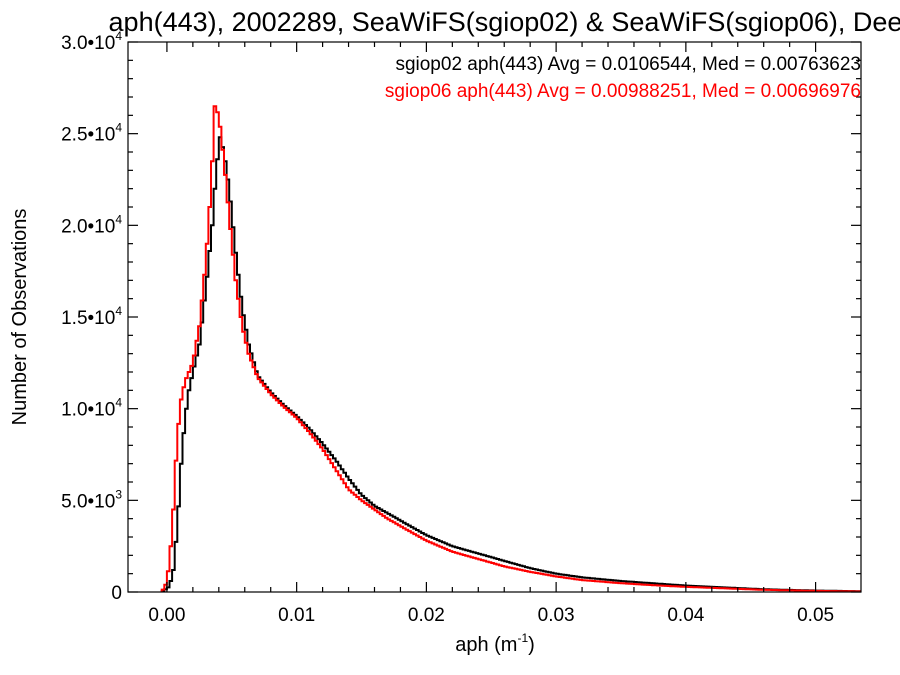 The image size is (900, 675). Describe the element at coordinates (91, 133) in the screenshot. I see `y-tick-label: 2.5•104` at that location.